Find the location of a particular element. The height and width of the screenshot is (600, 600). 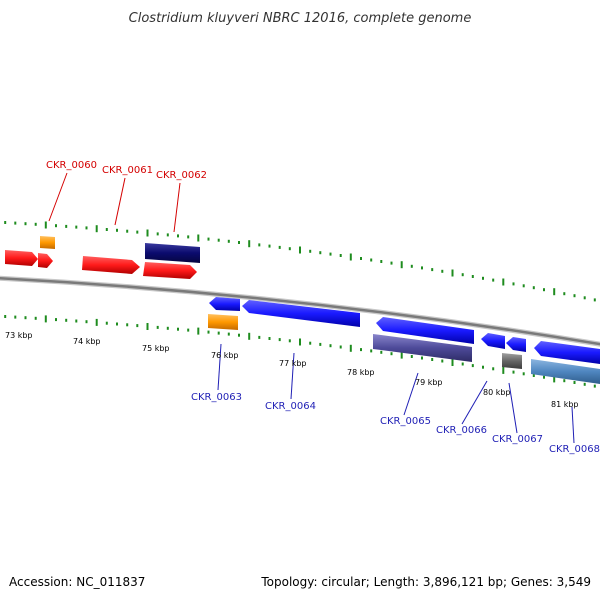

gene-label-ckr0067: CKR_0067 is located at coordinates (517, 439).